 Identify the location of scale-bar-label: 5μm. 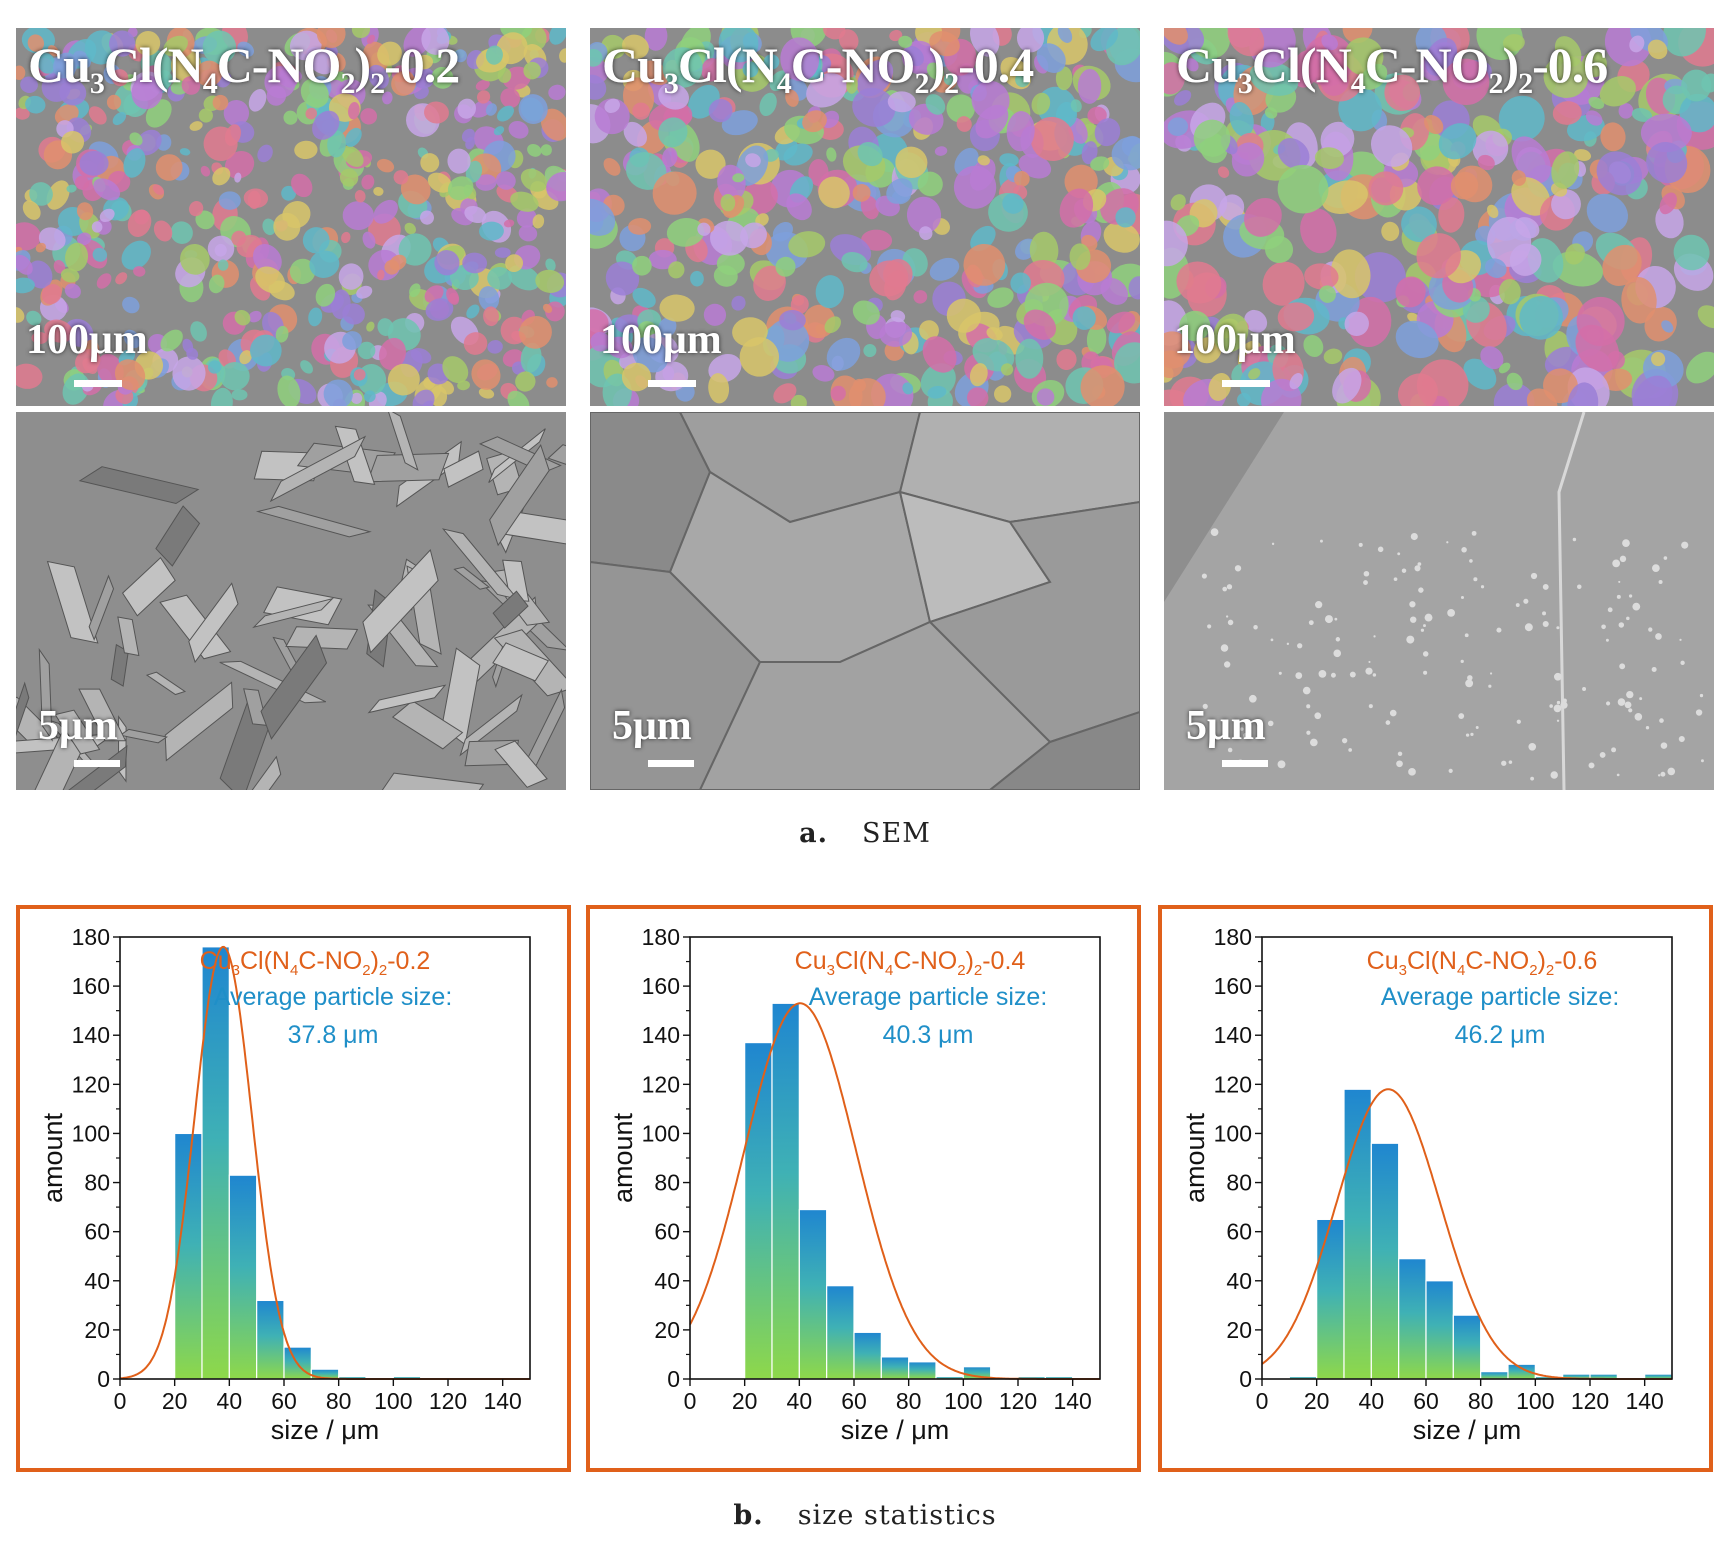
(78, 726).